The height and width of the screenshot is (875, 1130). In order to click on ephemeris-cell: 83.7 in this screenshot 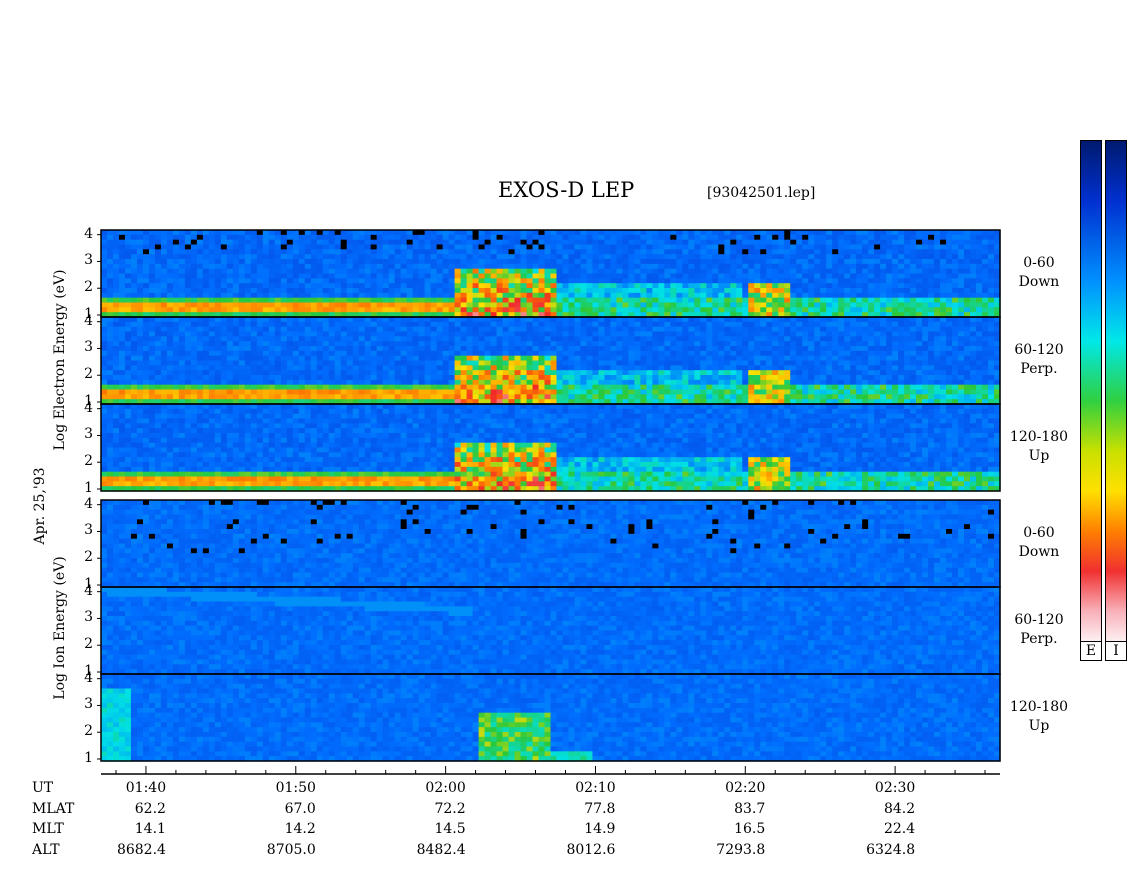, I will do `click(750, 809)`.